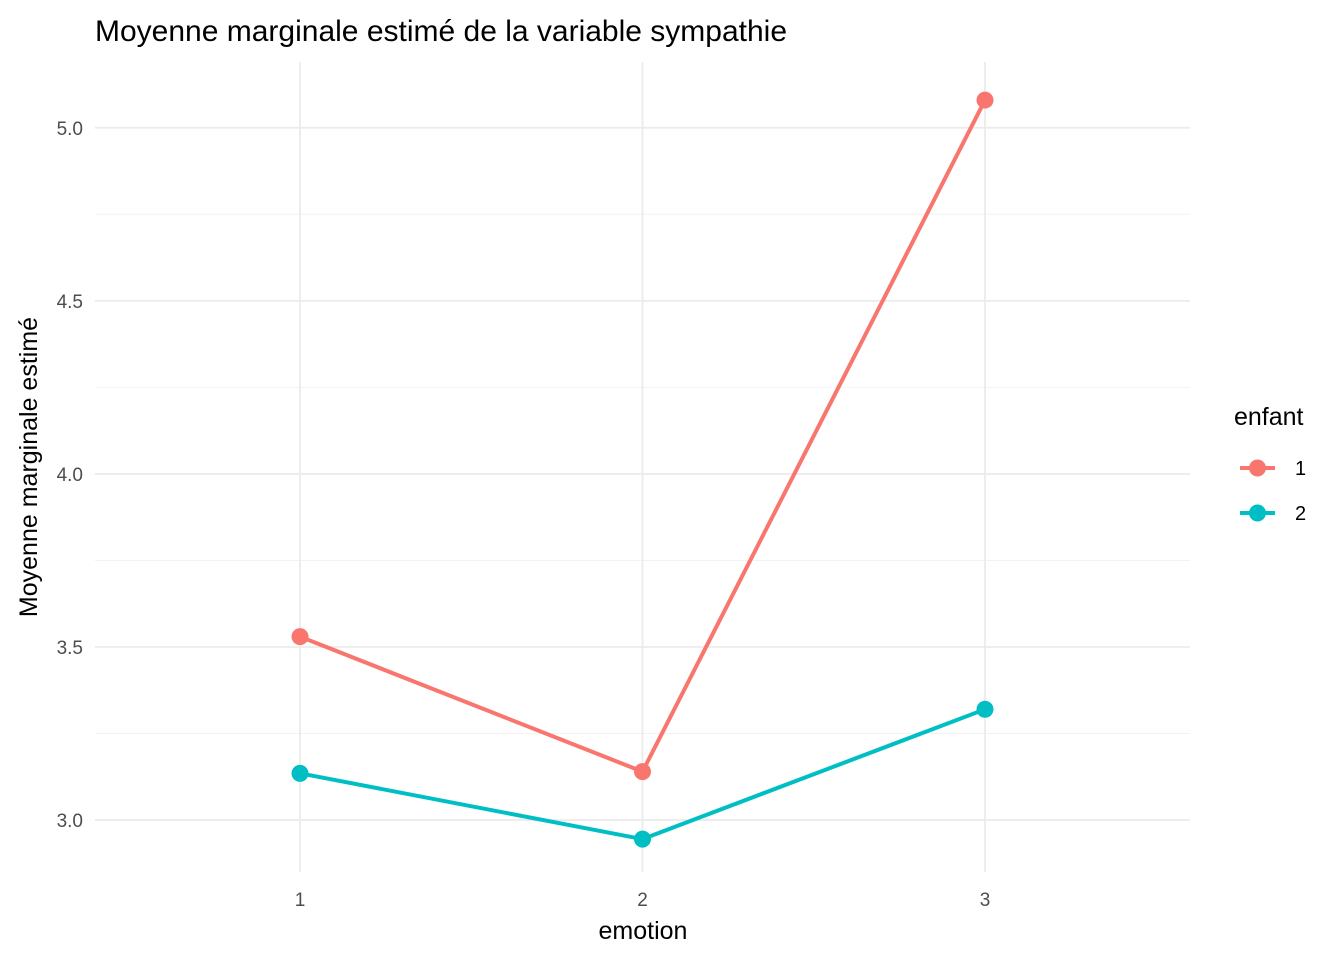 This screenshot has height=960, width=1344. I want to click on legend-title: enfant, so click(1269, 417).